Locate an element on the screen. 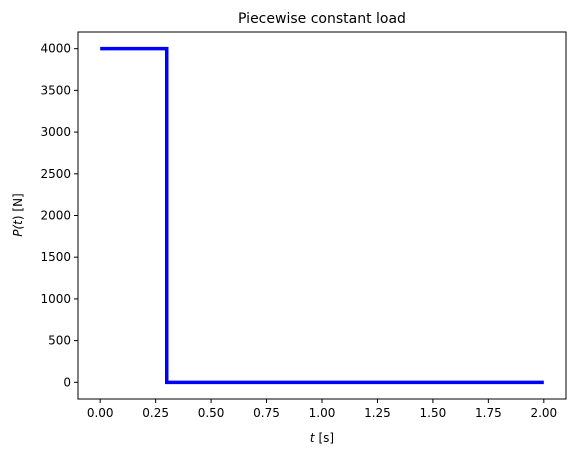 The width and height of the screenshot is (582, 457). y-tick-label: 1000 is located at coordinates (55, 299).